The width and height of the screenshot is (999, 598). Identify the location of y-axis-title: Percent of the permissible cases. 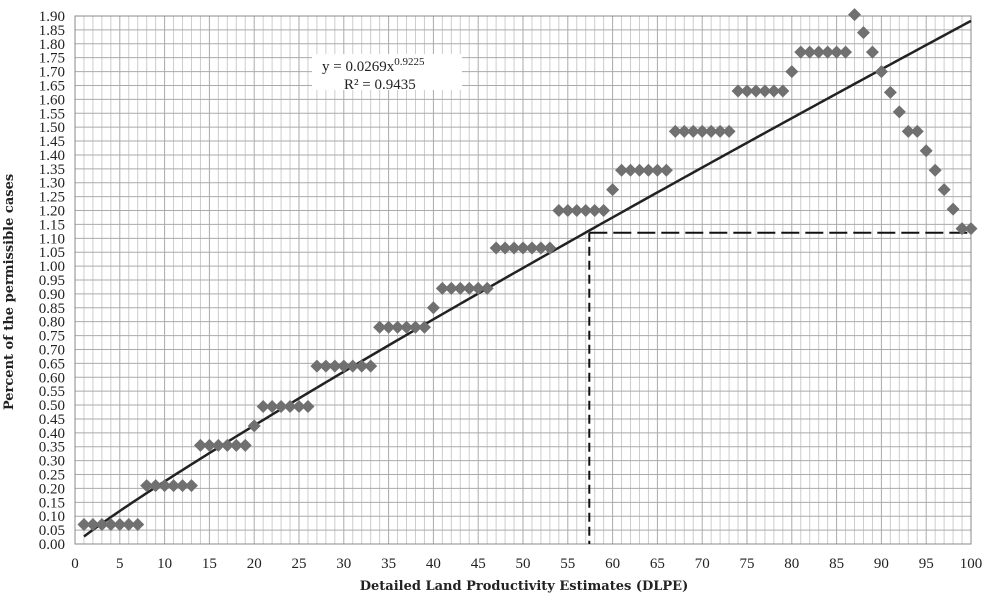
(9, 292).